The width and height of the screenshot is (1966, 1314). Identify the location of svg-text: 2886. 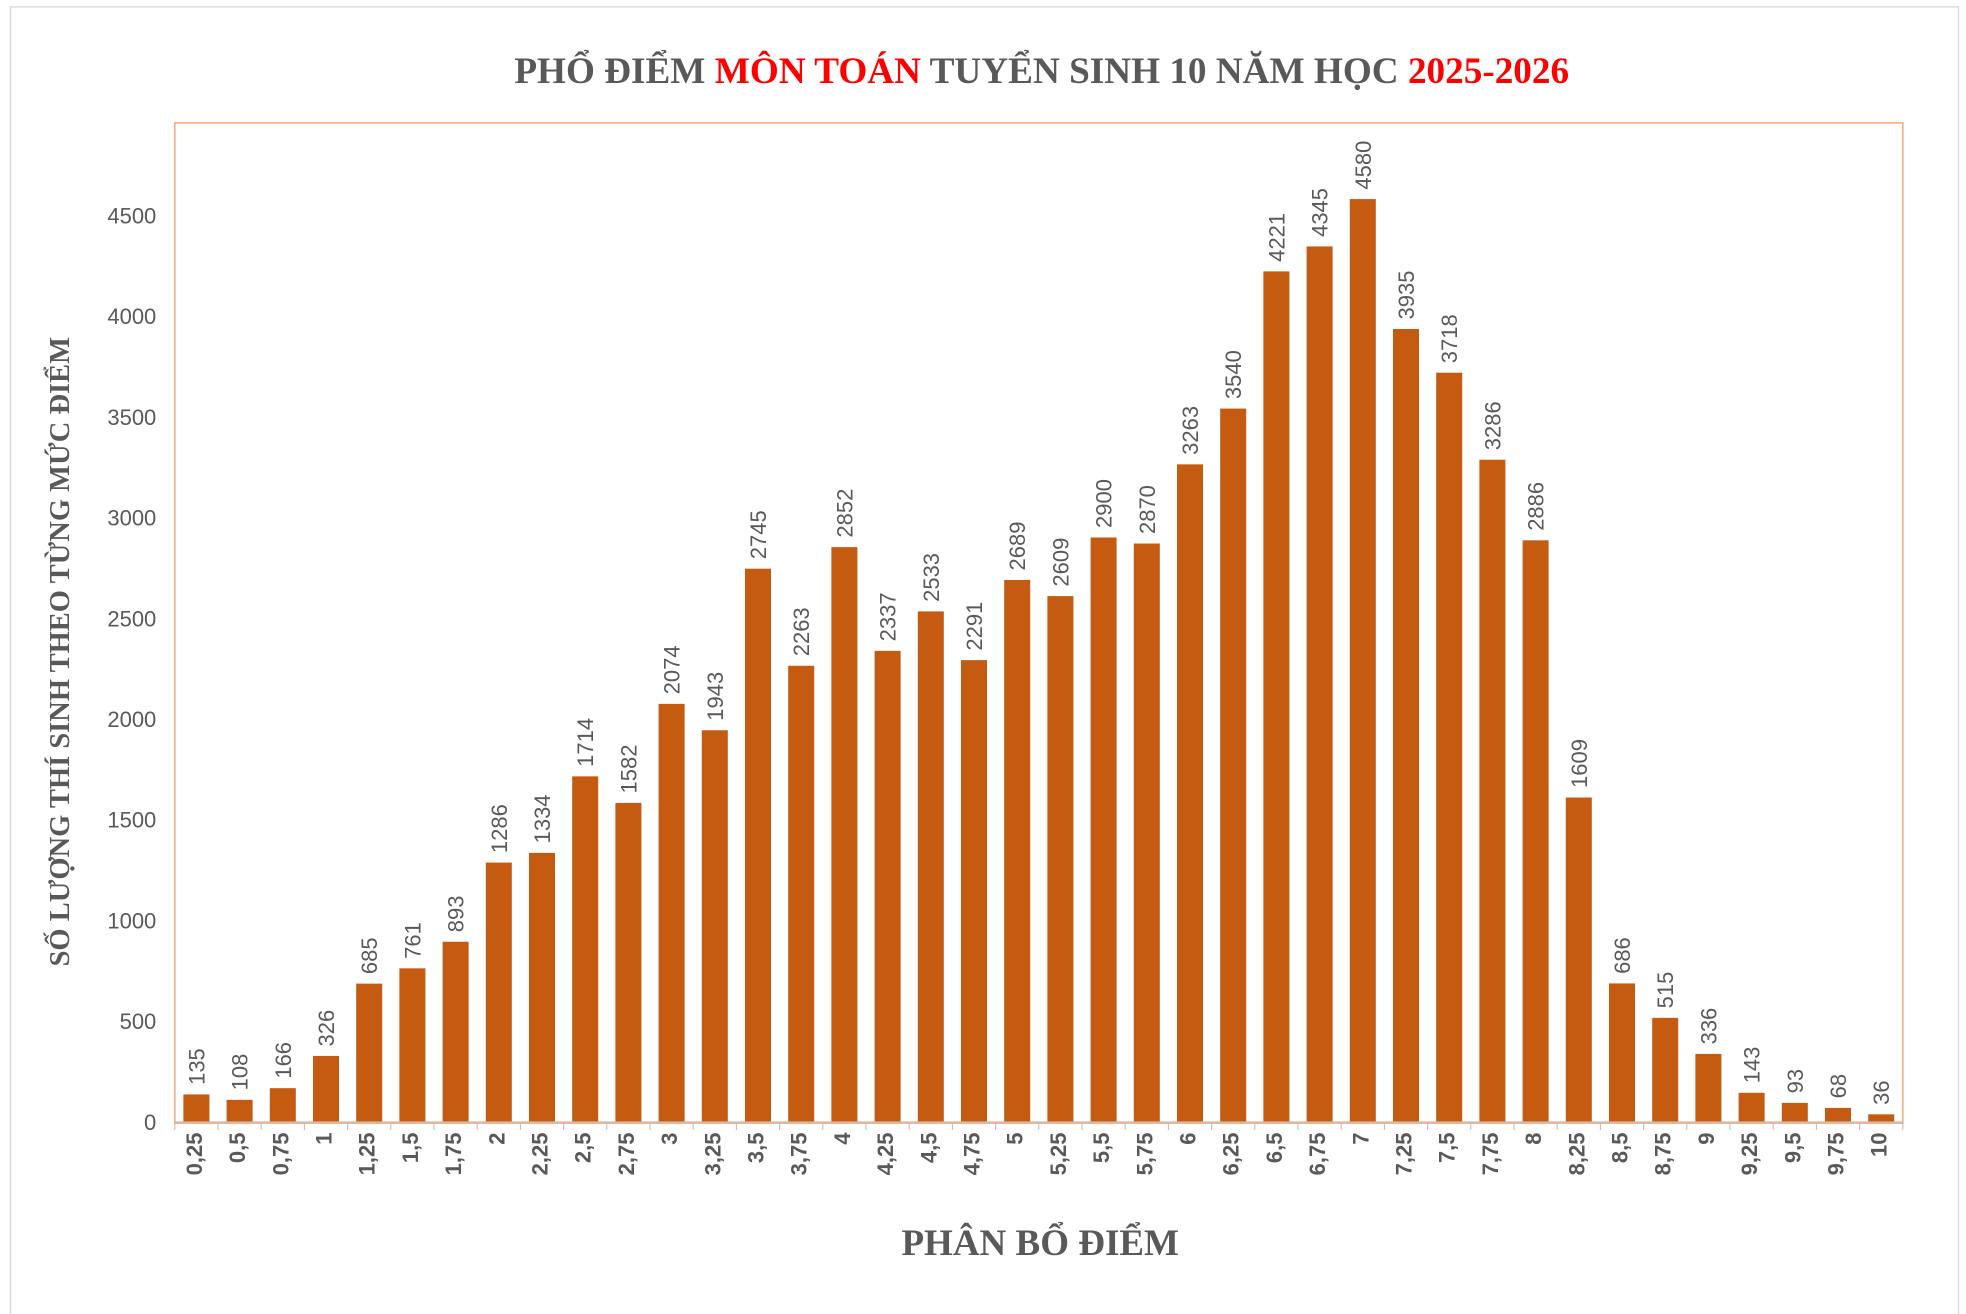
(1536, 506).